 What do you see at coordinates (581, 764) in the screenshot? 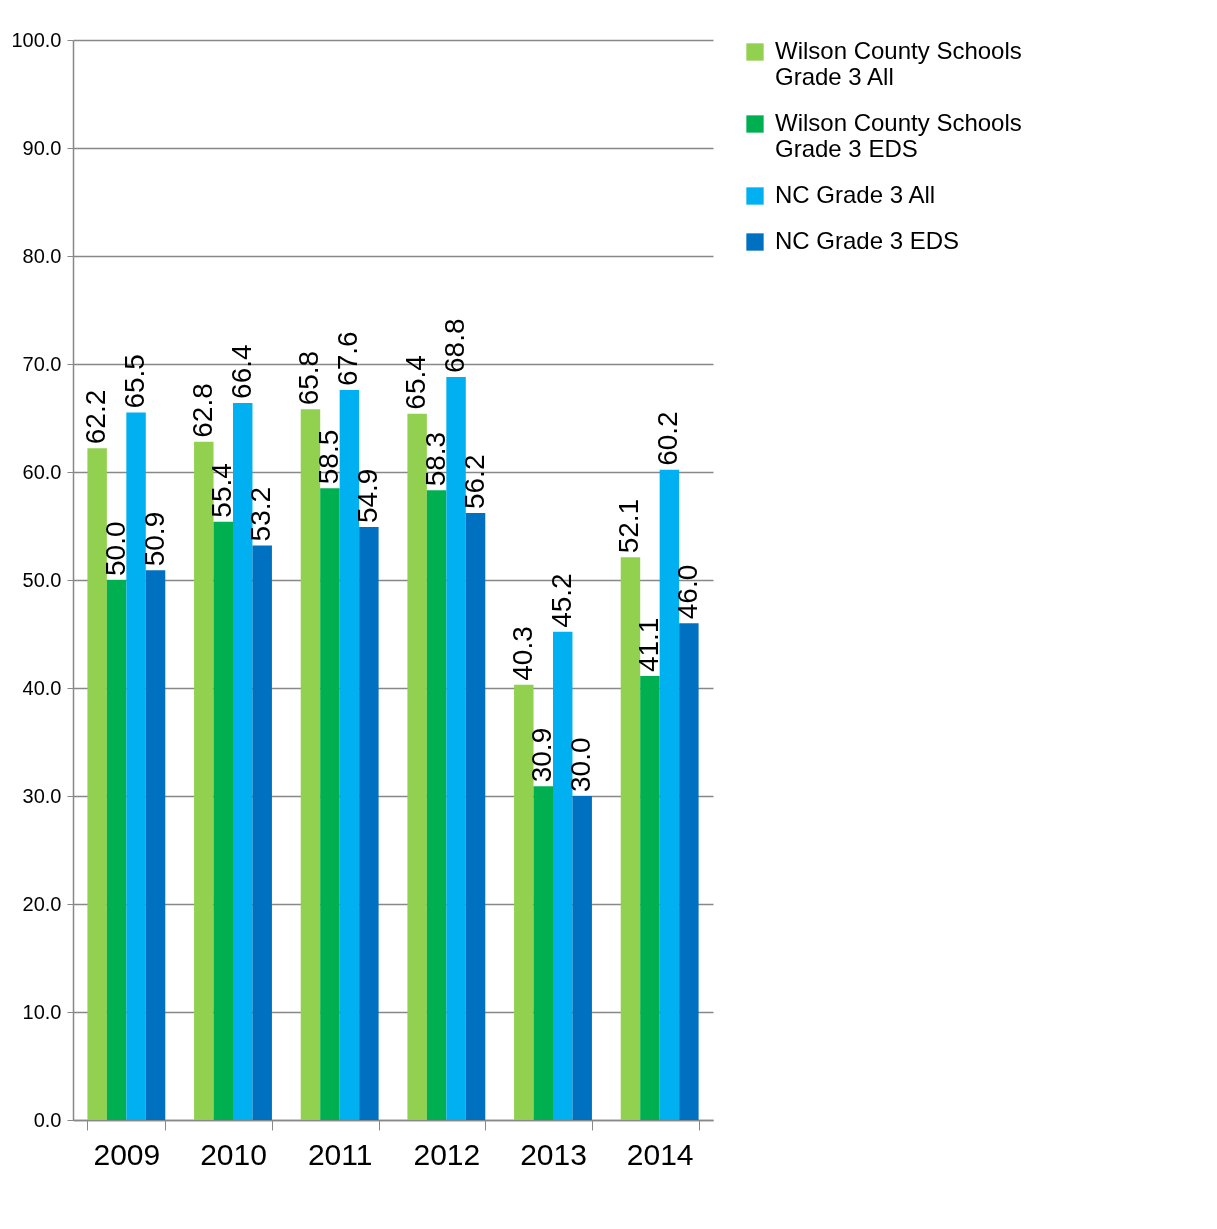
I see `data-label: 30.0` at bounding box center [581, 764].